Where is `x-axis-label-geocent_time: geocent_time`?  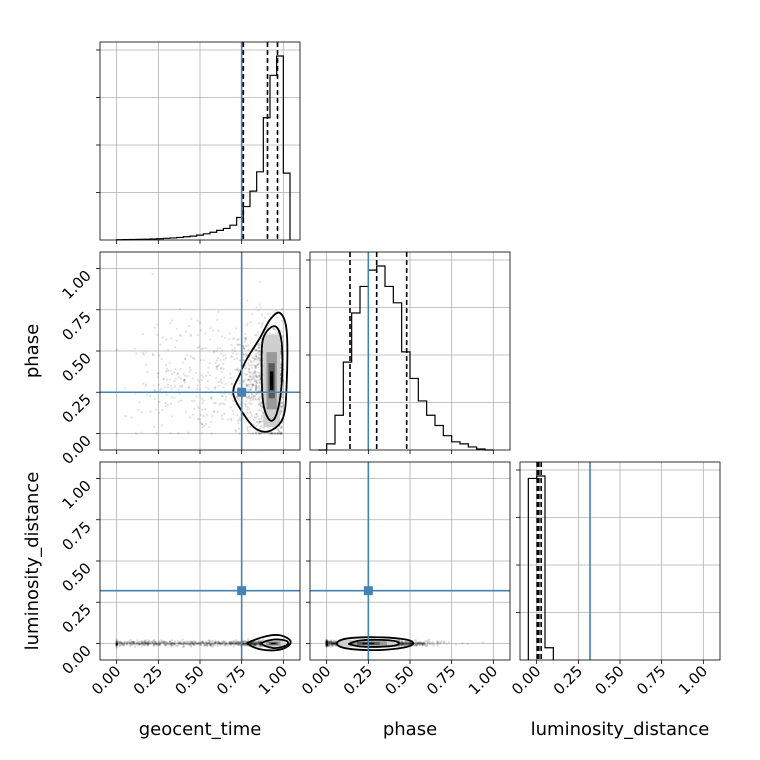 x-axis-label-geocent_time: geocent_time is located at coordinates (200, 729).